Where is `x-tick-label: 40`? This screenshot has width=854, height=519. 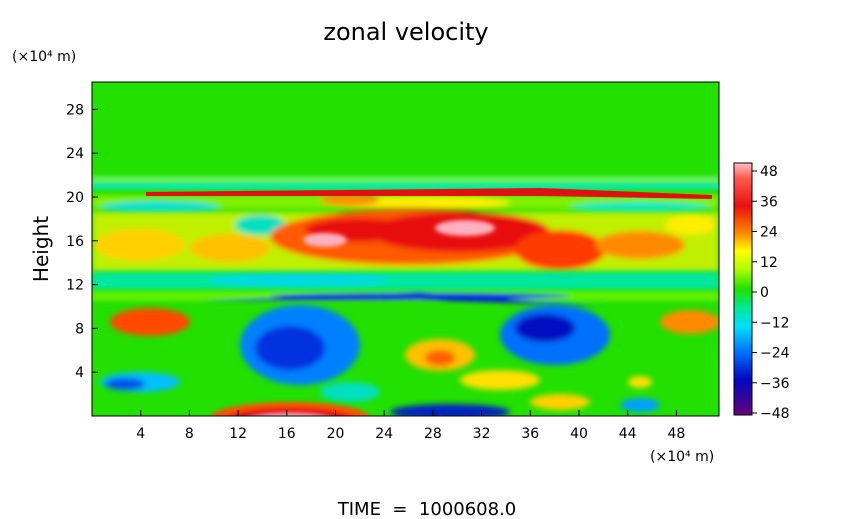
x-tick-label: 40 is located at coordinates (579, 434).